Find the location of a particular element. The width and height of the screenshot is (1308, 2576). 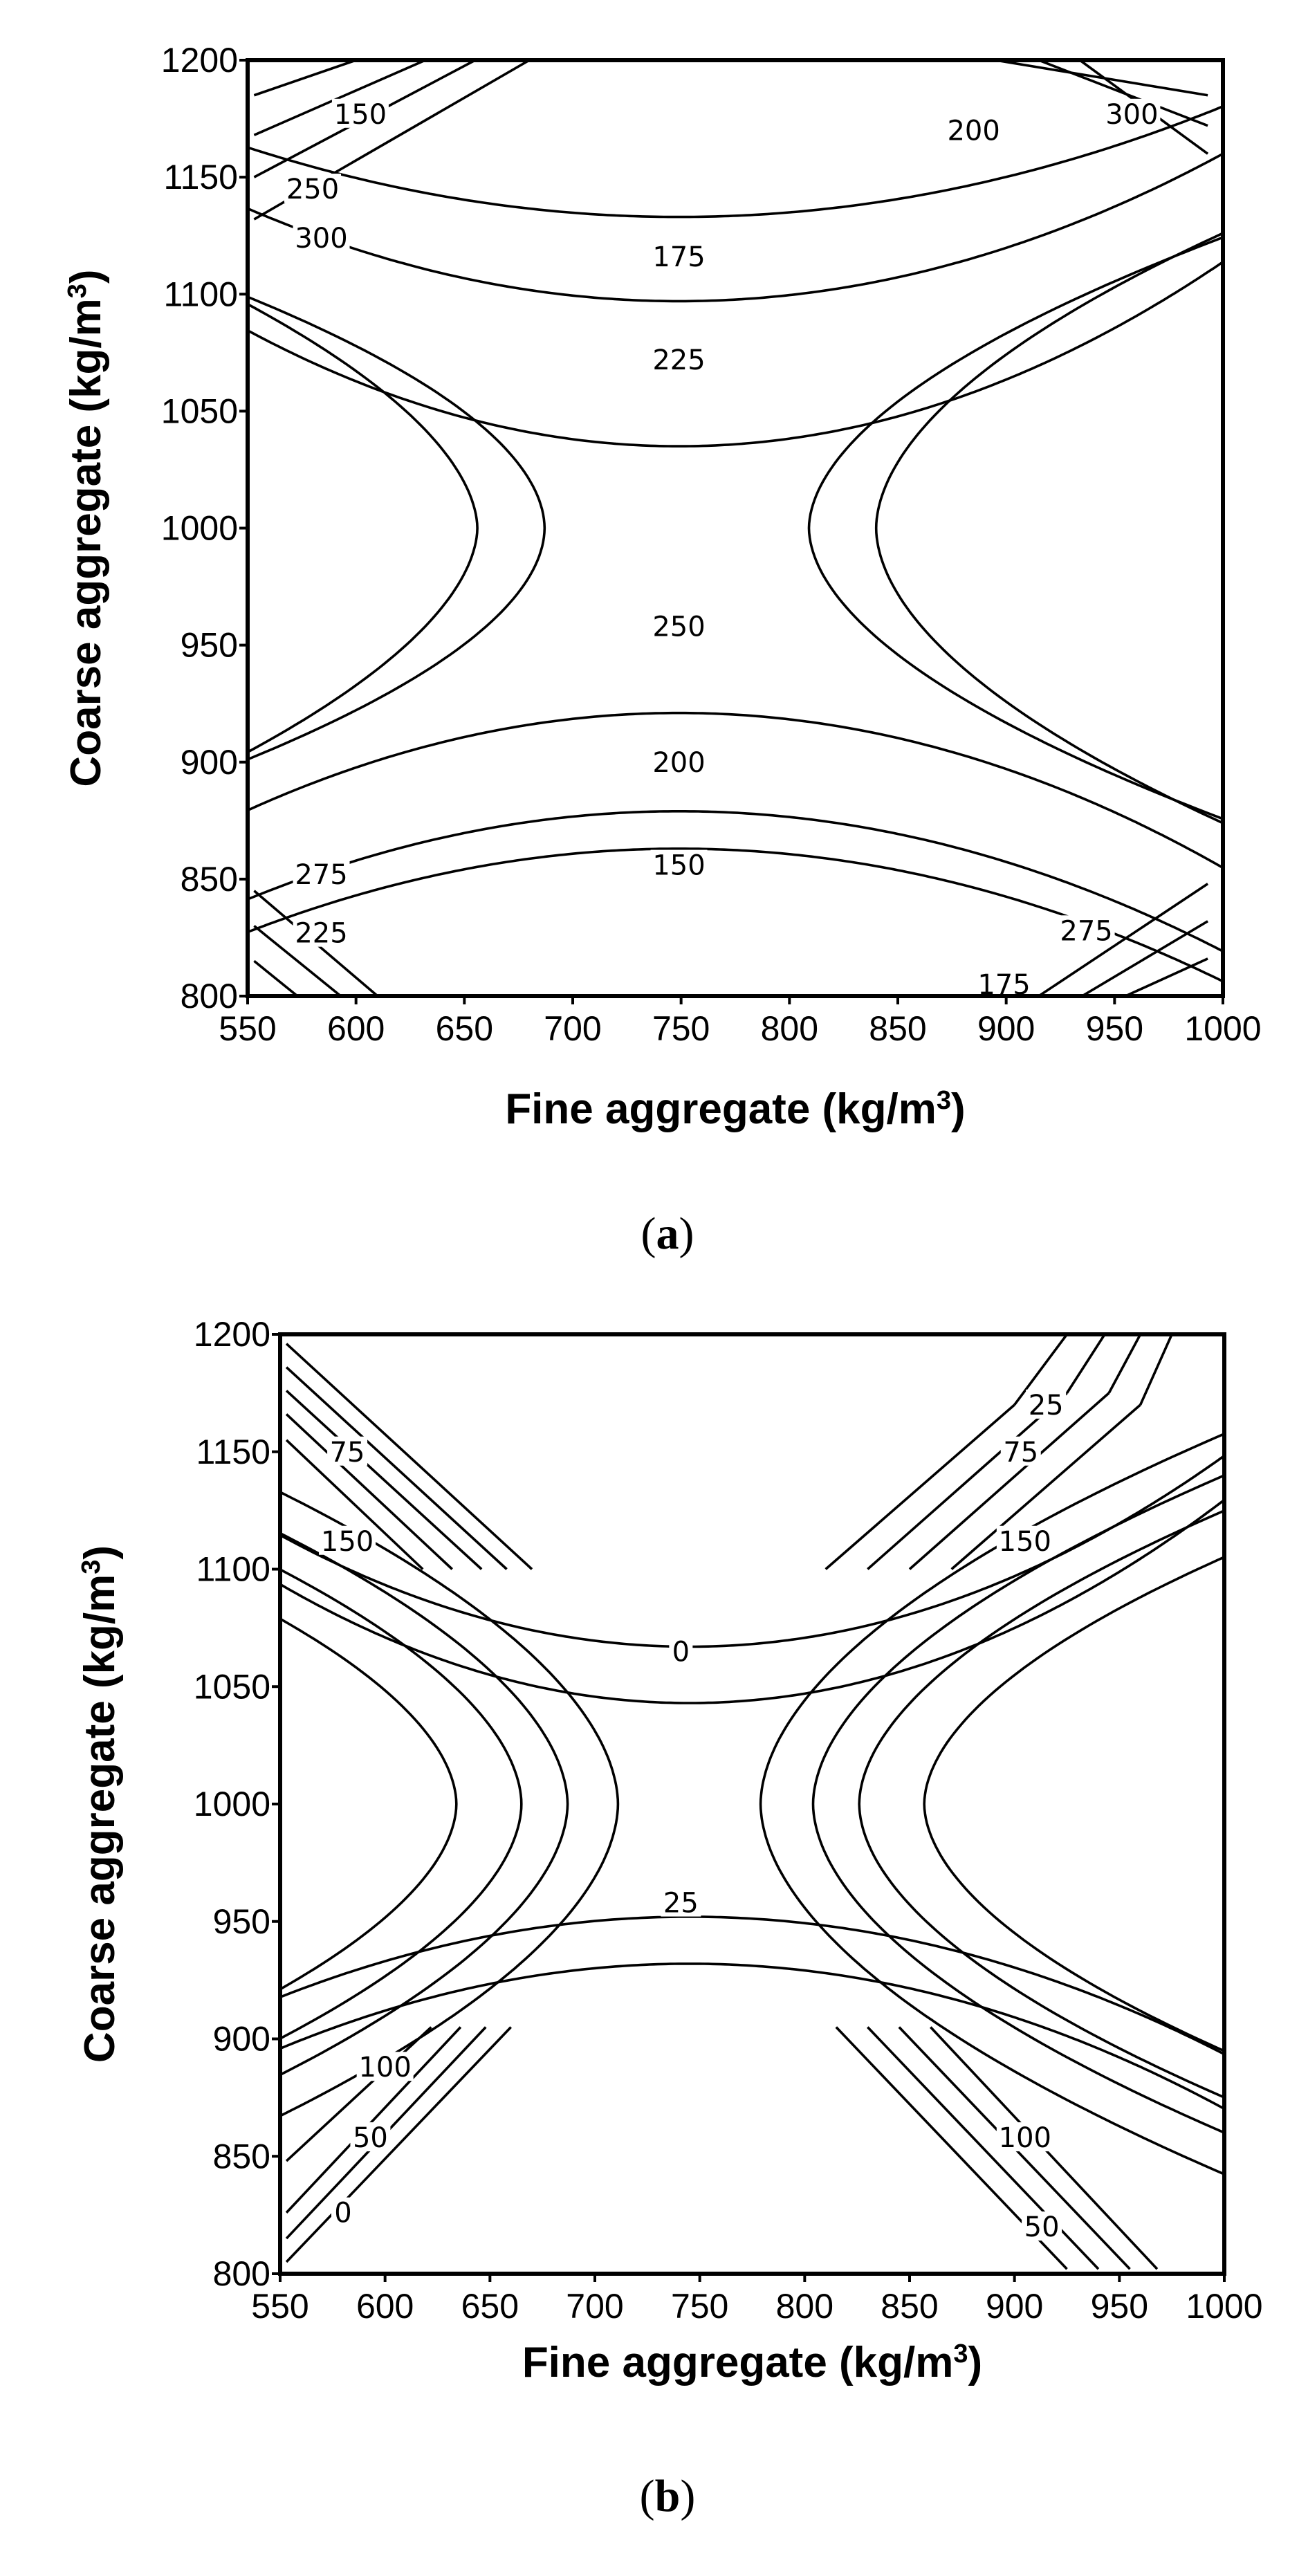

panel-b-y-tick-label-0: 800 is located at coordinates (241, 2273).